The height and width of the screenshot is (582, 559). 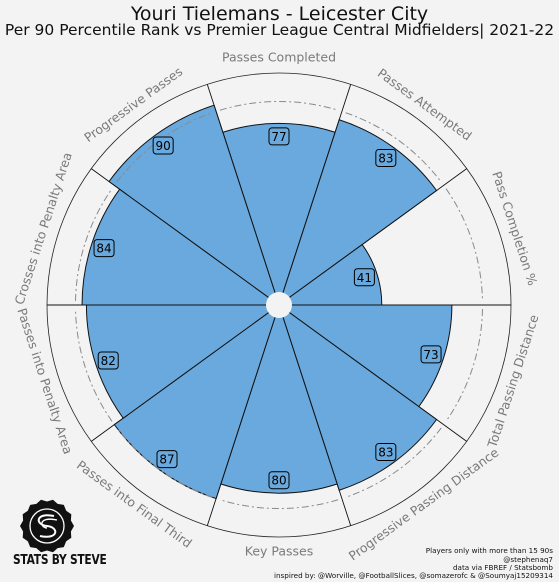 I want to click on svg-text: 82, so click(x=108, y=361).